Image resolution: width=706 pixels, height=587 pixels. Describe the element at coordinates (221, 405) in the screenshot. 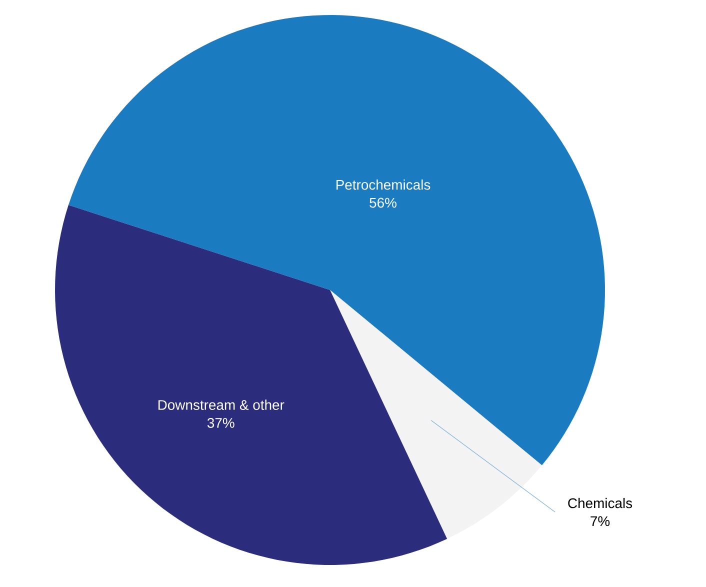

I see `slice-label: Downstream & other` at that location.